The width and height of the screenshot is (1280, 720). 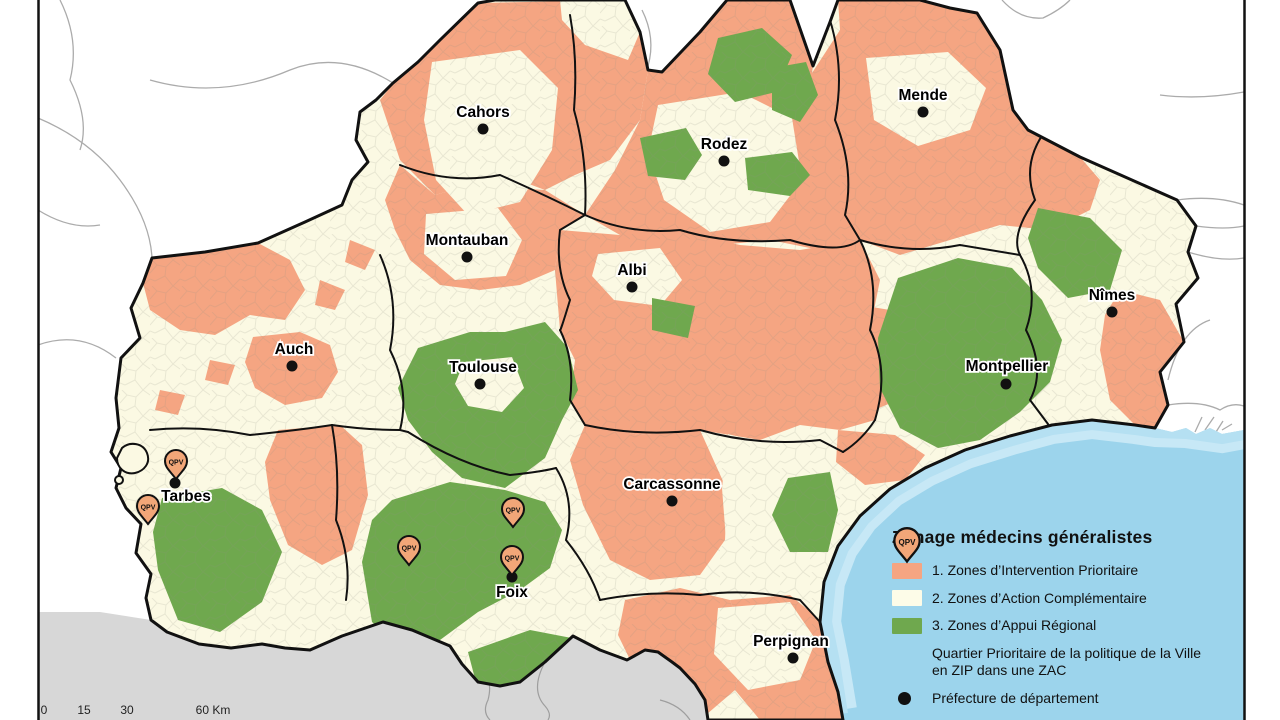 I want to click on scale-label: 0, so click(x=44, y=710).